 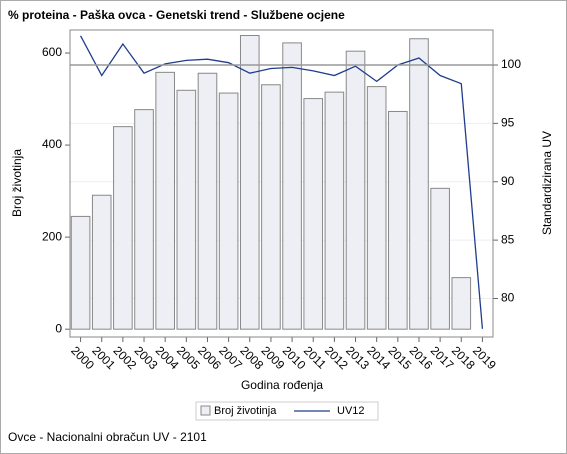 I want to click on y2-tick-label: 95, so click(x=508, y=123).